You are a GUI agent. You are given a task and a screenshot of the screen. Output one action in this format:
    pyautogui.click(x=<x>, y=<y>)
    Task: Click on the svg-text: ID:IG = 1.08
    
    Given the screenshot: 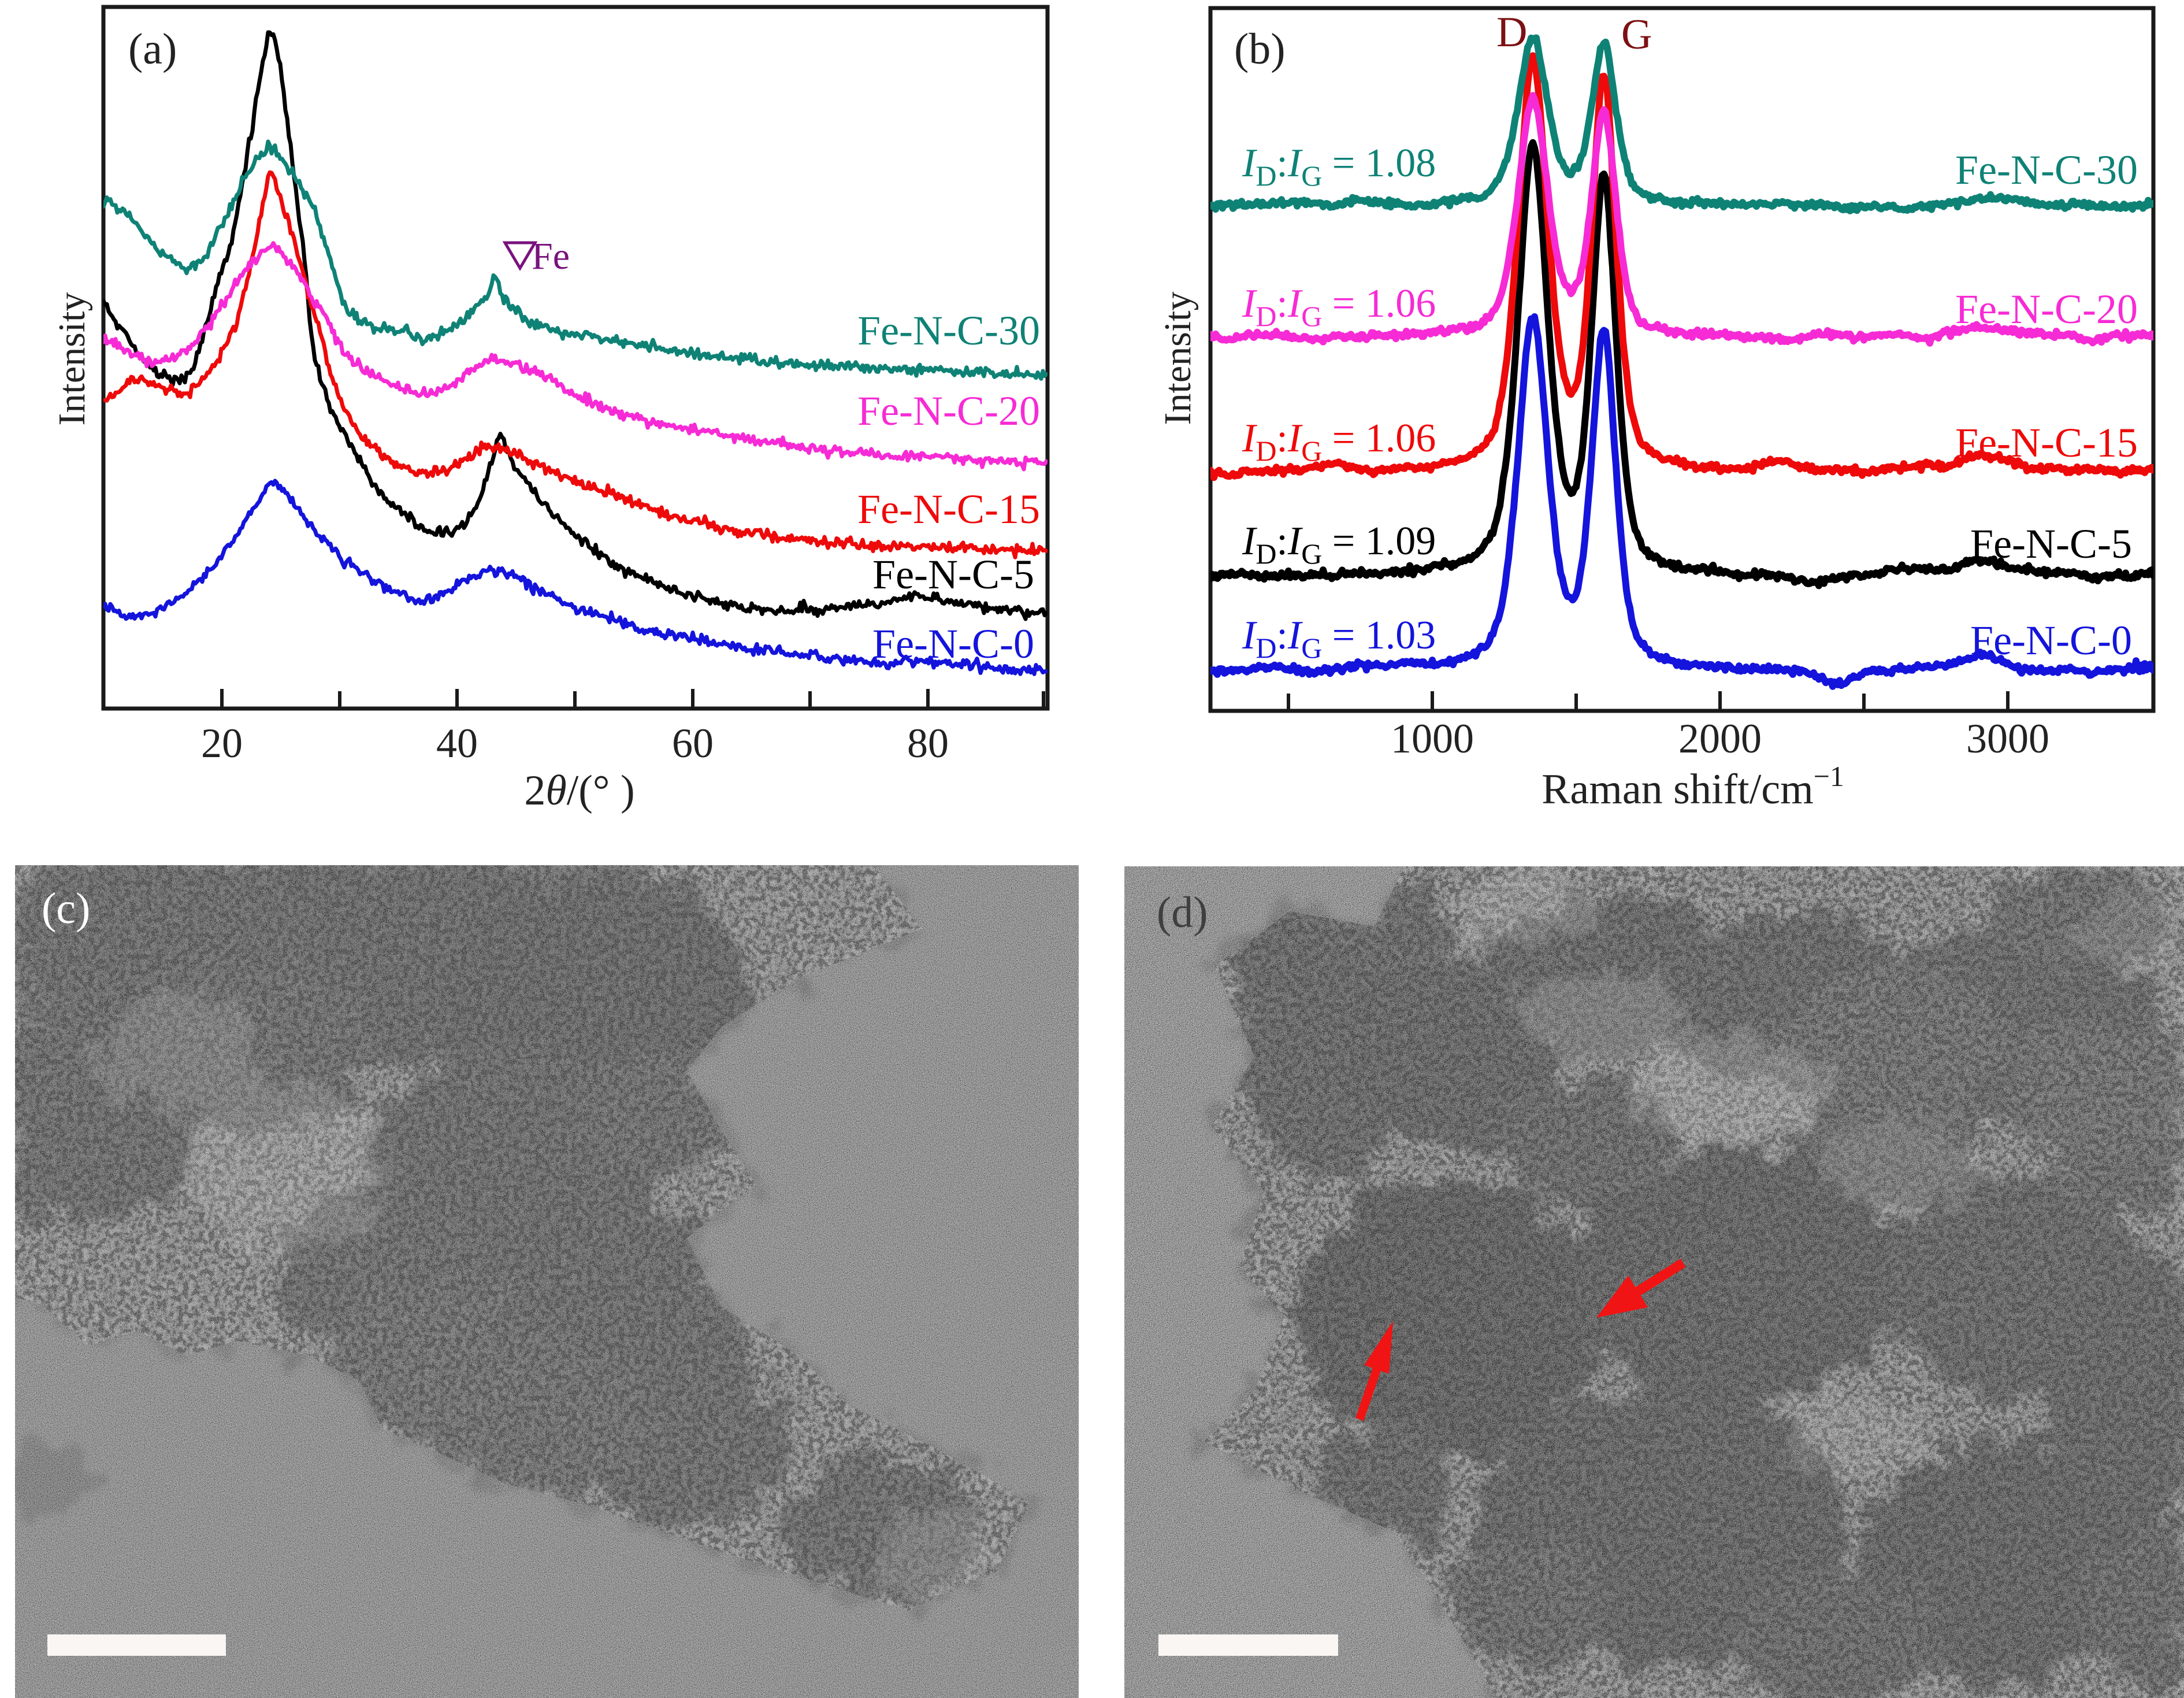 What is the action you would take?
    pyautogui.click(x=1339, y=166)
    